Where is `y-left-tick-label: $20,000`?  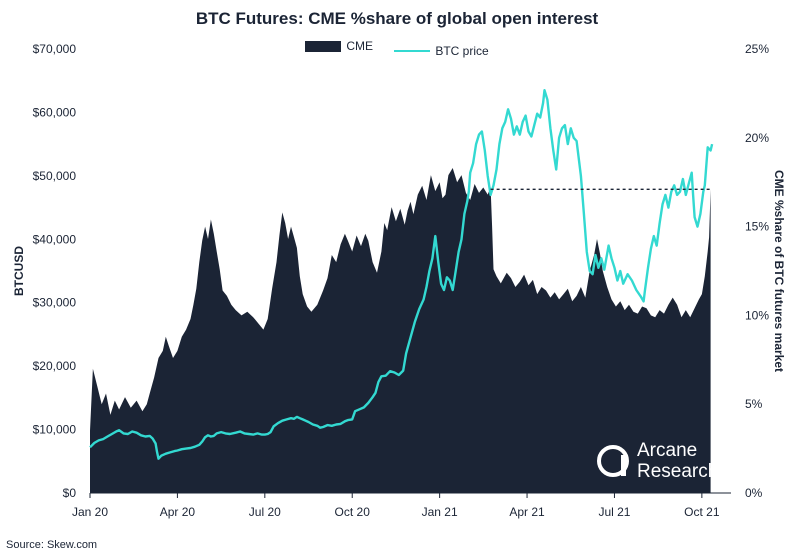
y-left-tick-label: $20,000 is located at coordinates (55, 366).